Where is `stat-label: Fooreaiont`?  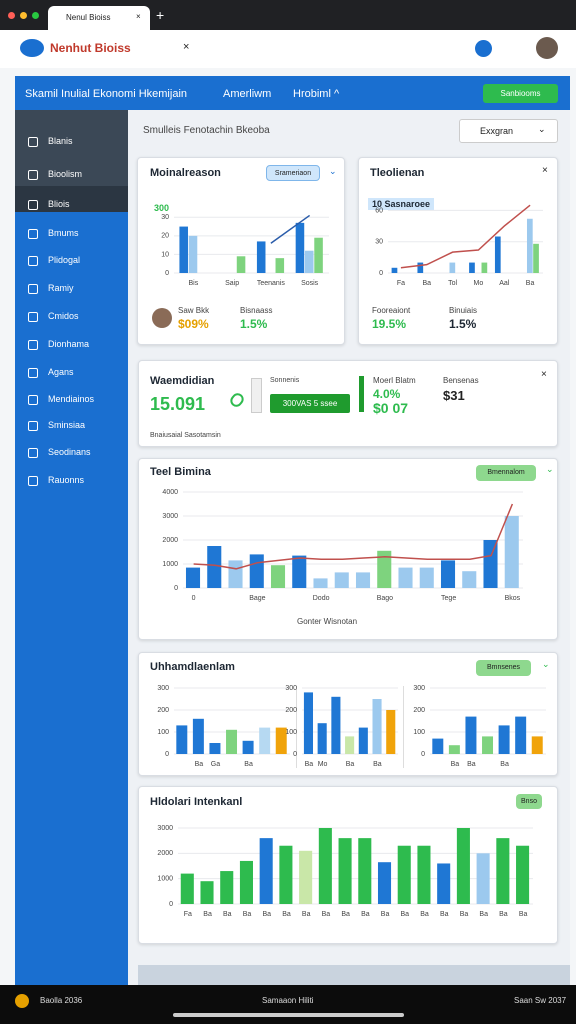
stat-label: Fooreaiont is located at coordinates (391, 310).